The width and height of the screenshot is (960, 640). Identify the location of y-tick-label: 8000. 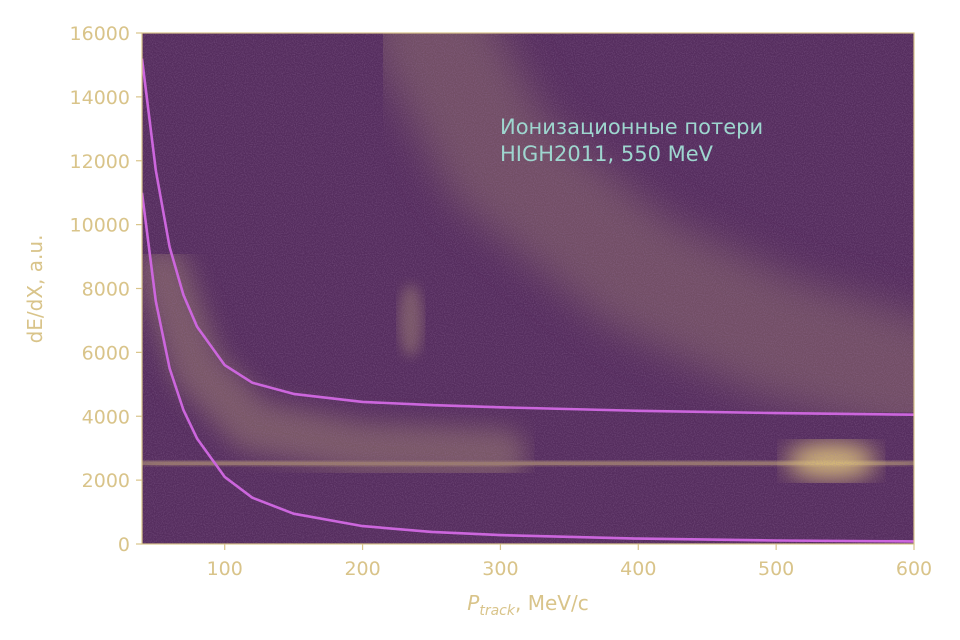
(106, 290).